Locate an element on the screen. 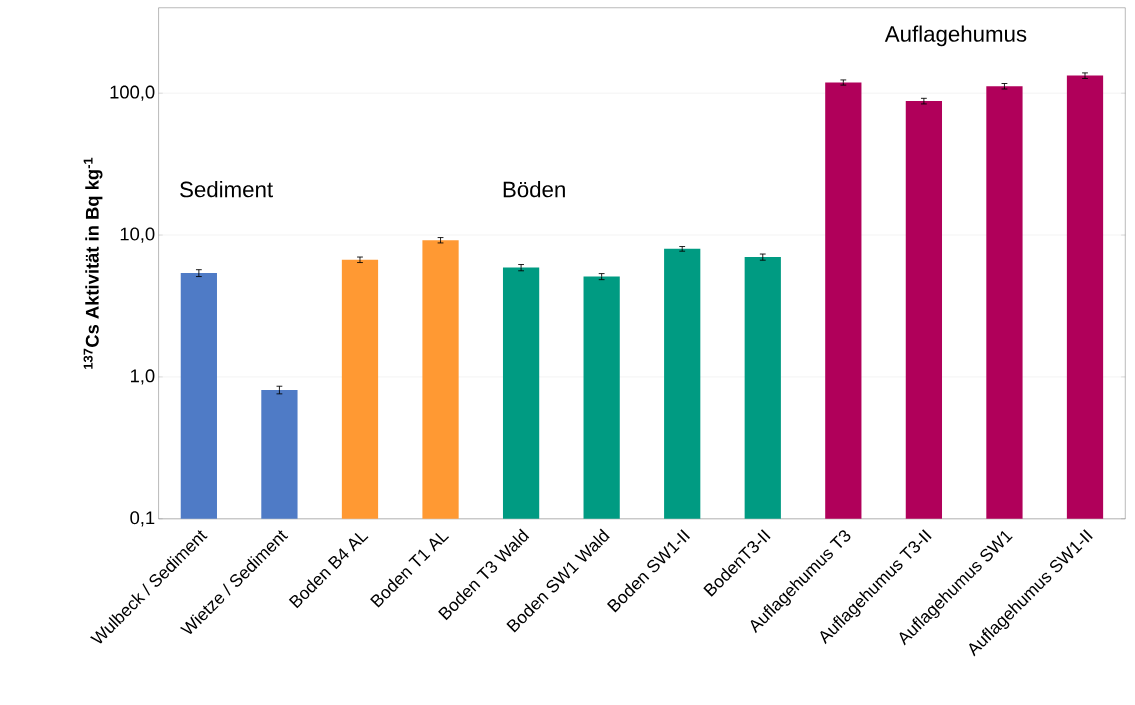 The image size is (1135, 705). y-tick-label: 10,0 is located at coordinates (137, 235).